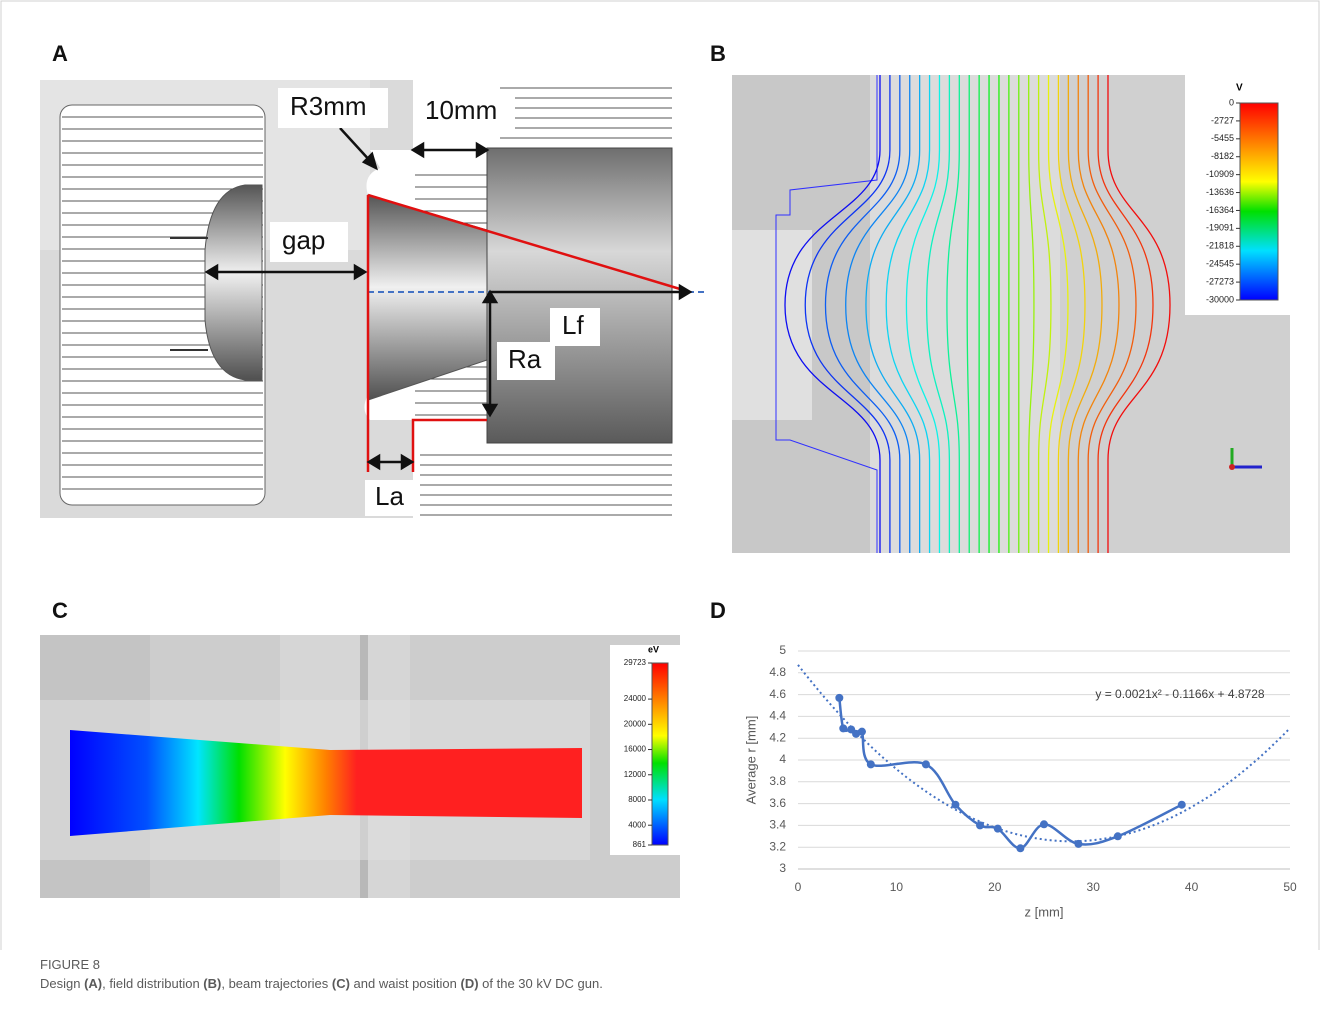  I want to click on panel-label: A, so click(60, 53).